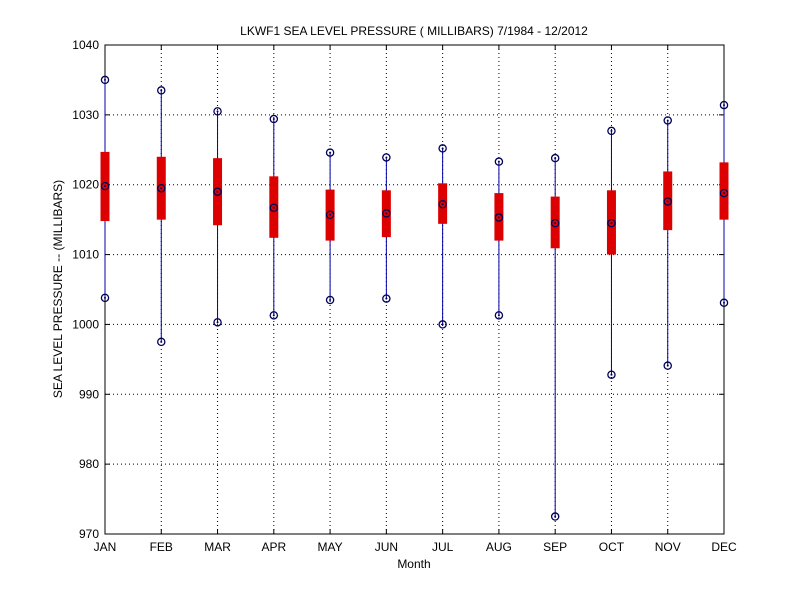  I want to click on y-tick-label: 990, so click(89, 394).